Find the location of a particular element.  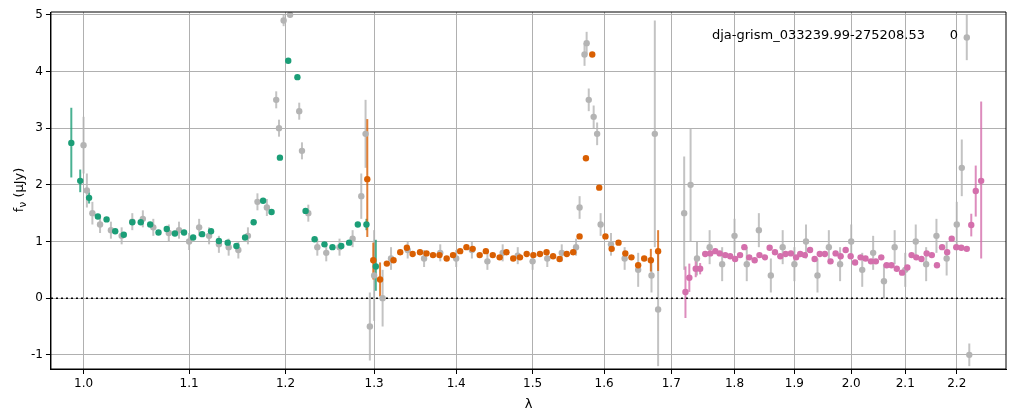

y-tick-label: 3 is located at coordinates (39, 127).